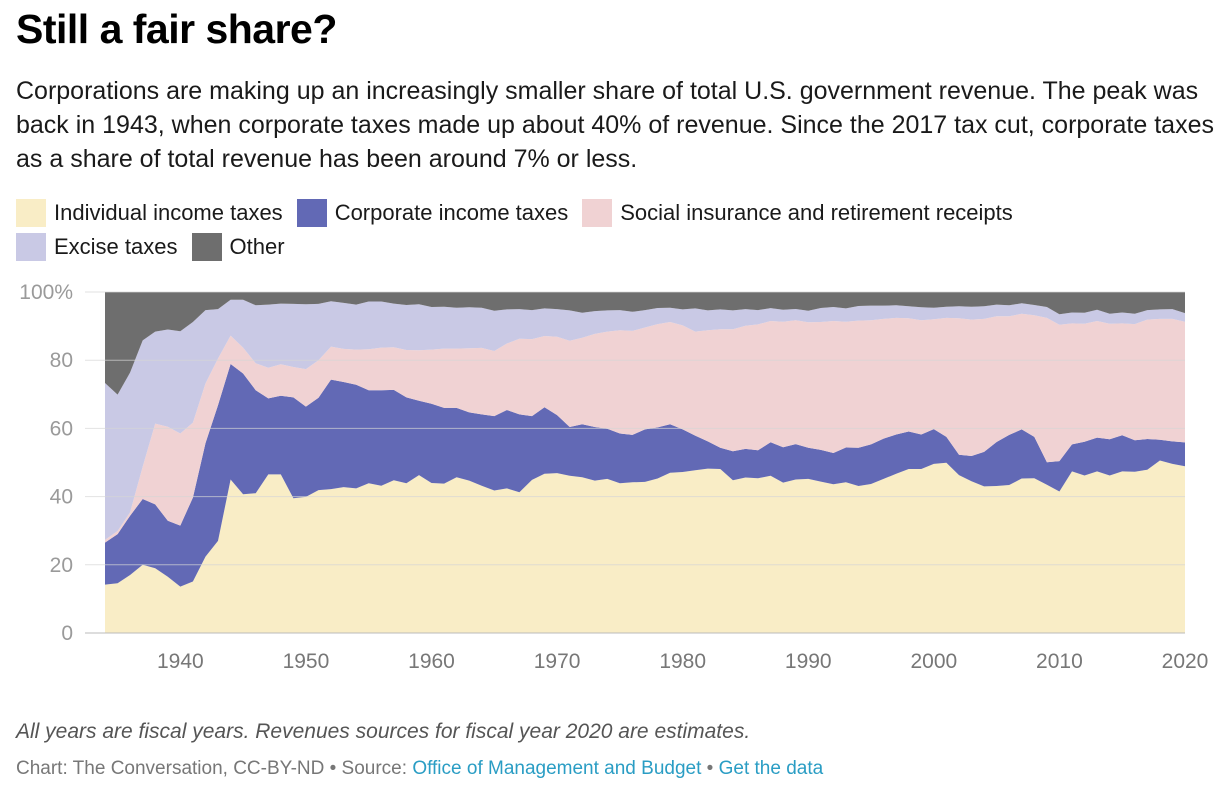  Describe the element at coordinates (451, 212) in the screenshot. I see `legend-label-corporate: Corporate income taxes` at that location.